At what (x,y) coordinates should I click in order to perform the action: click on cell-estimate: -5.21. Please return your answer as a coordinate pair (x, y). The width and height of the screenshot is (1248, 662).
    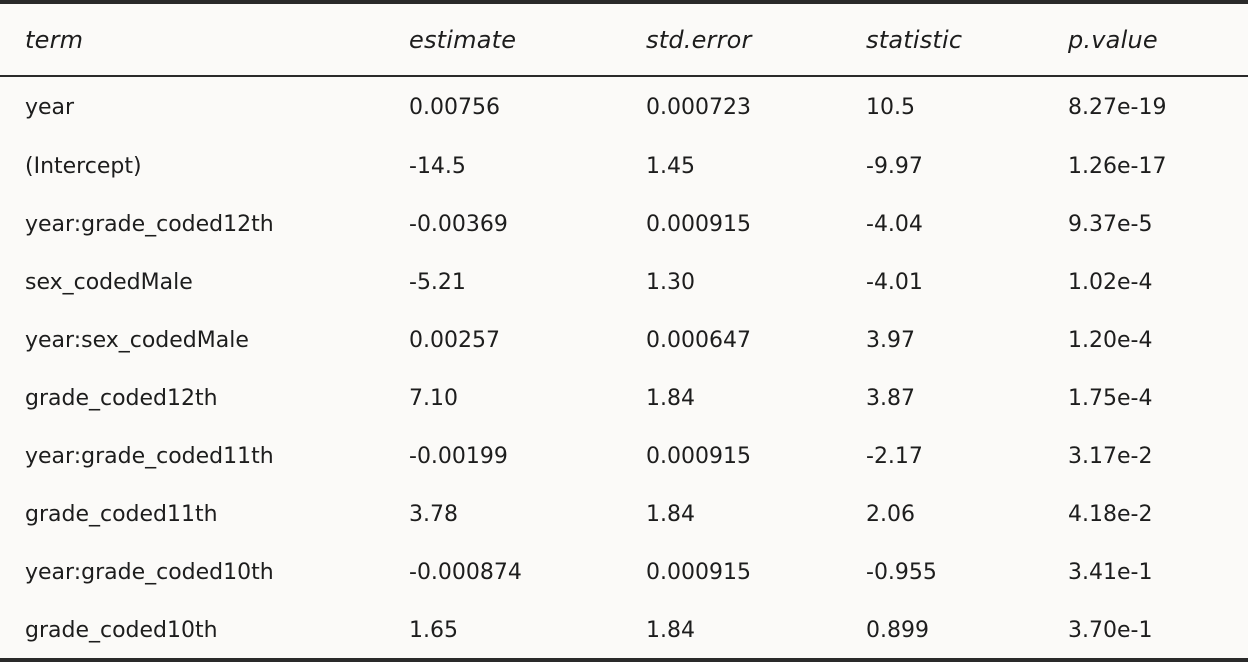
    Looking at the image, I should click on (437, 282).